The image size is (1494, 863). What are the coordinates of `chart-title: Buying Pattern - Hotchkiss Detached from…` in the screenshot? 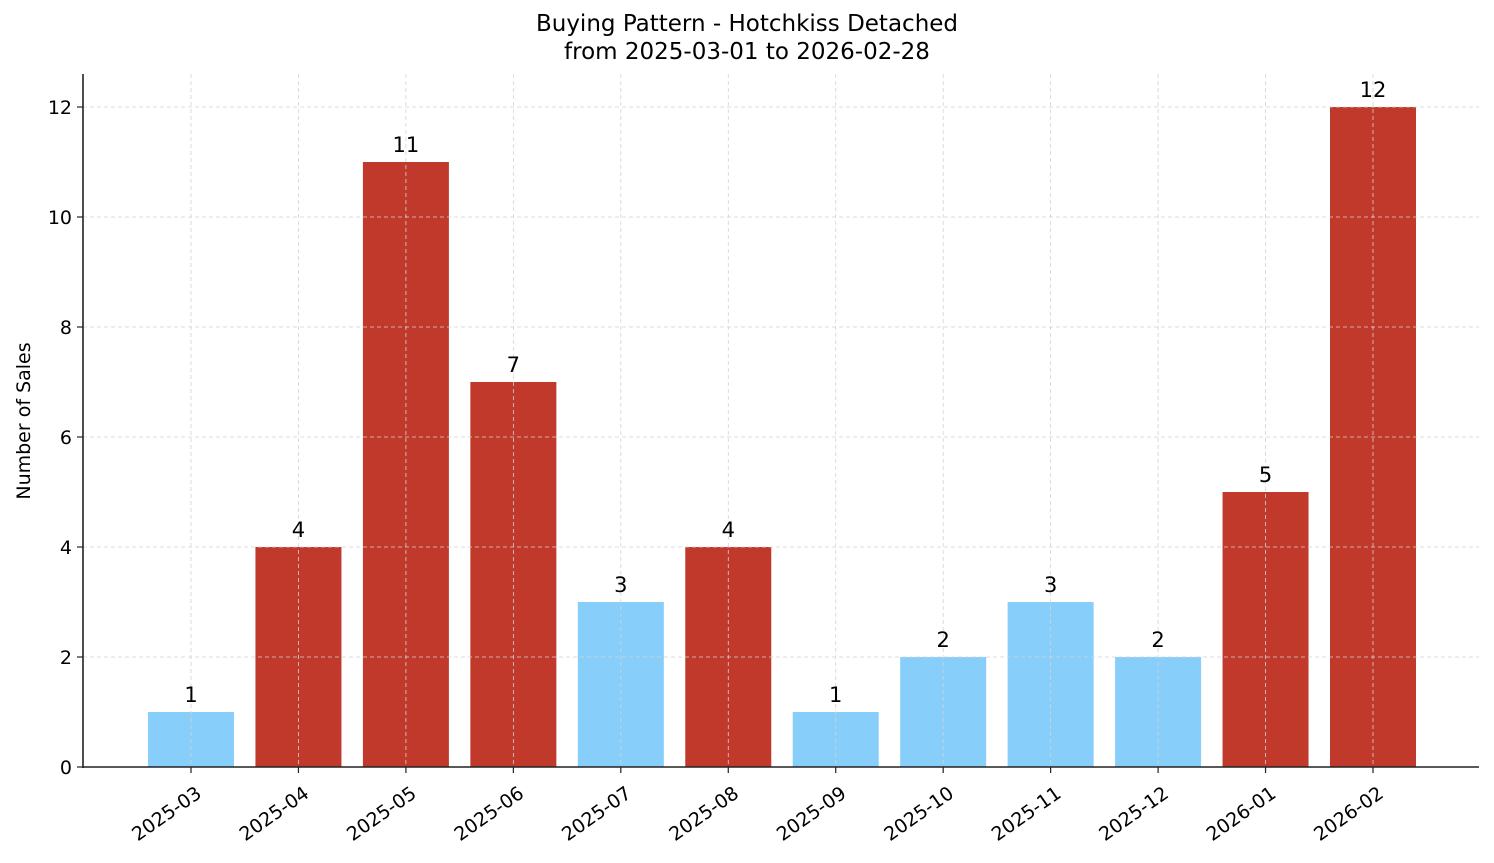 It's located at (747, 38).